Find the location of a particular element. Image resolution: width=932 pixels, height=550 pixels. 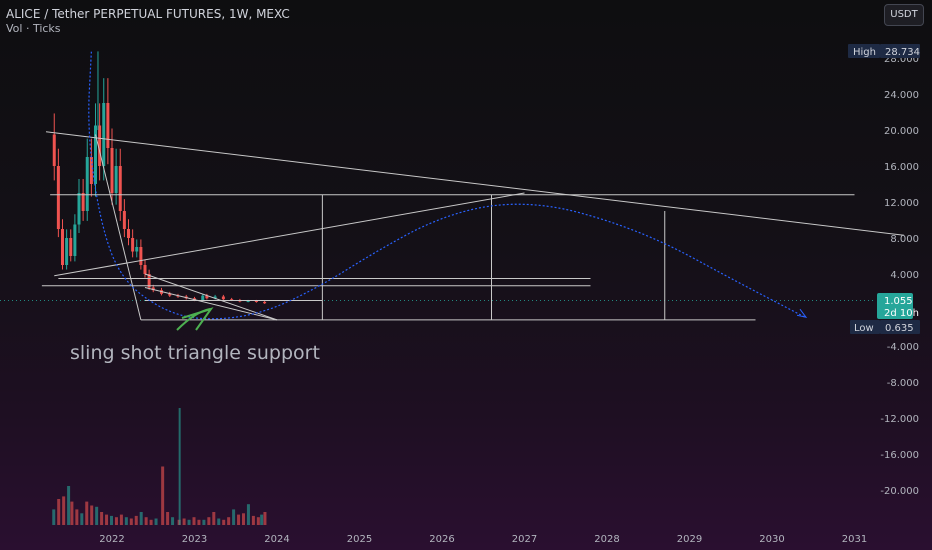

x-tick-label: 2023 is located at coordinates (194, 539).